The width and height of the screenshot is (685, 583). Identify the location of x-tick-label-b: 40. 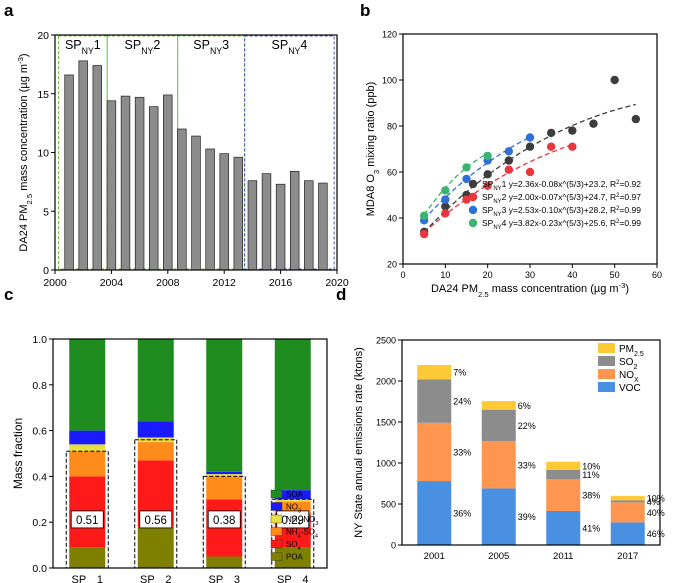
(572, 275).